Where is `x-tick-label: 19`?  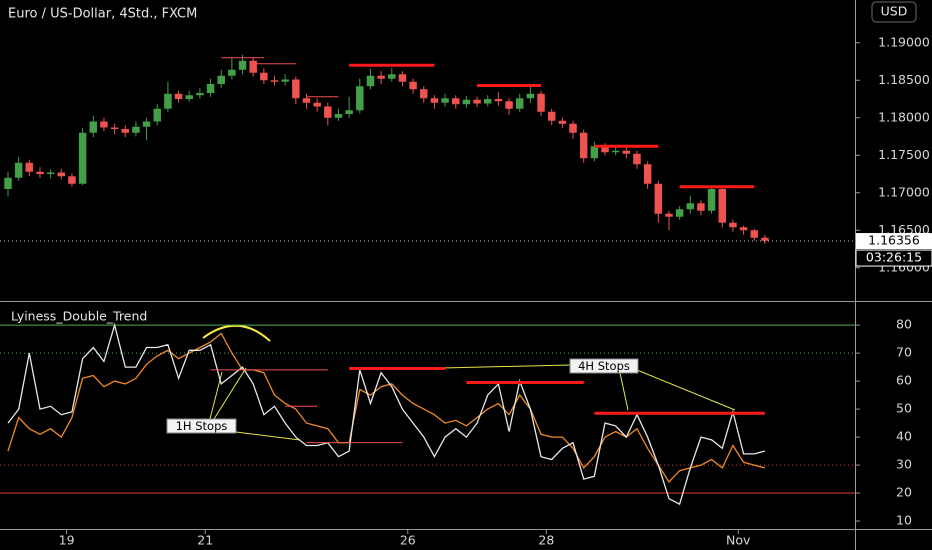 x-tick-label: 19 is located at coordinates (67, 540).